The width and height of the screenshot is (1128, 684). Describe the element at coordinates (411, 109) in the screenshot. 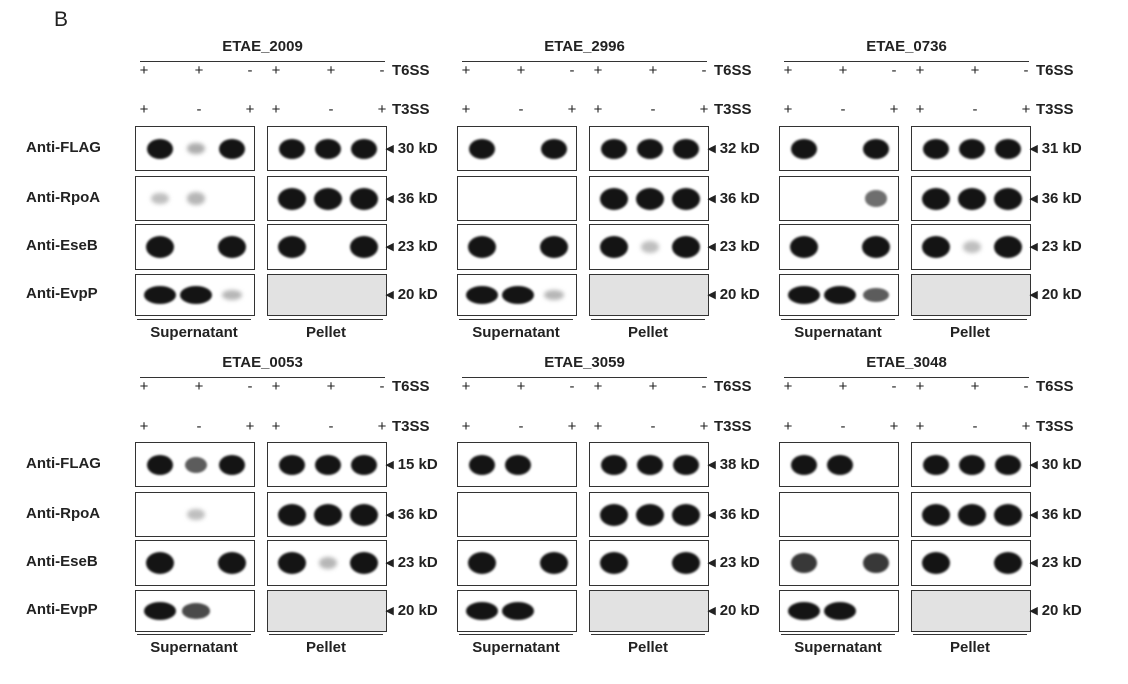

I see `t3ss-label: T3SS` at that location.